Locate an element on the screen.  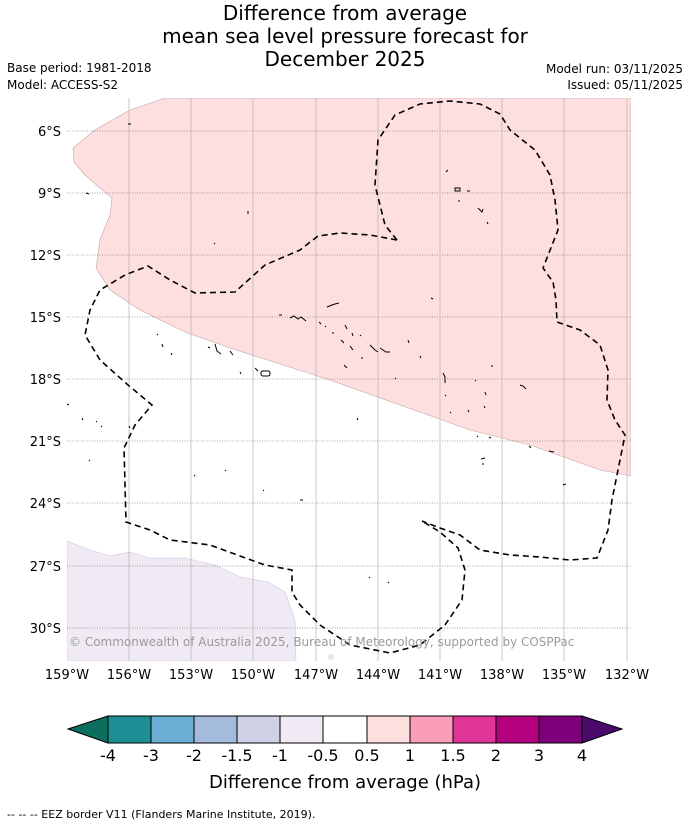
lon-label-159w: 159°W is located at coordinates (67, 675).